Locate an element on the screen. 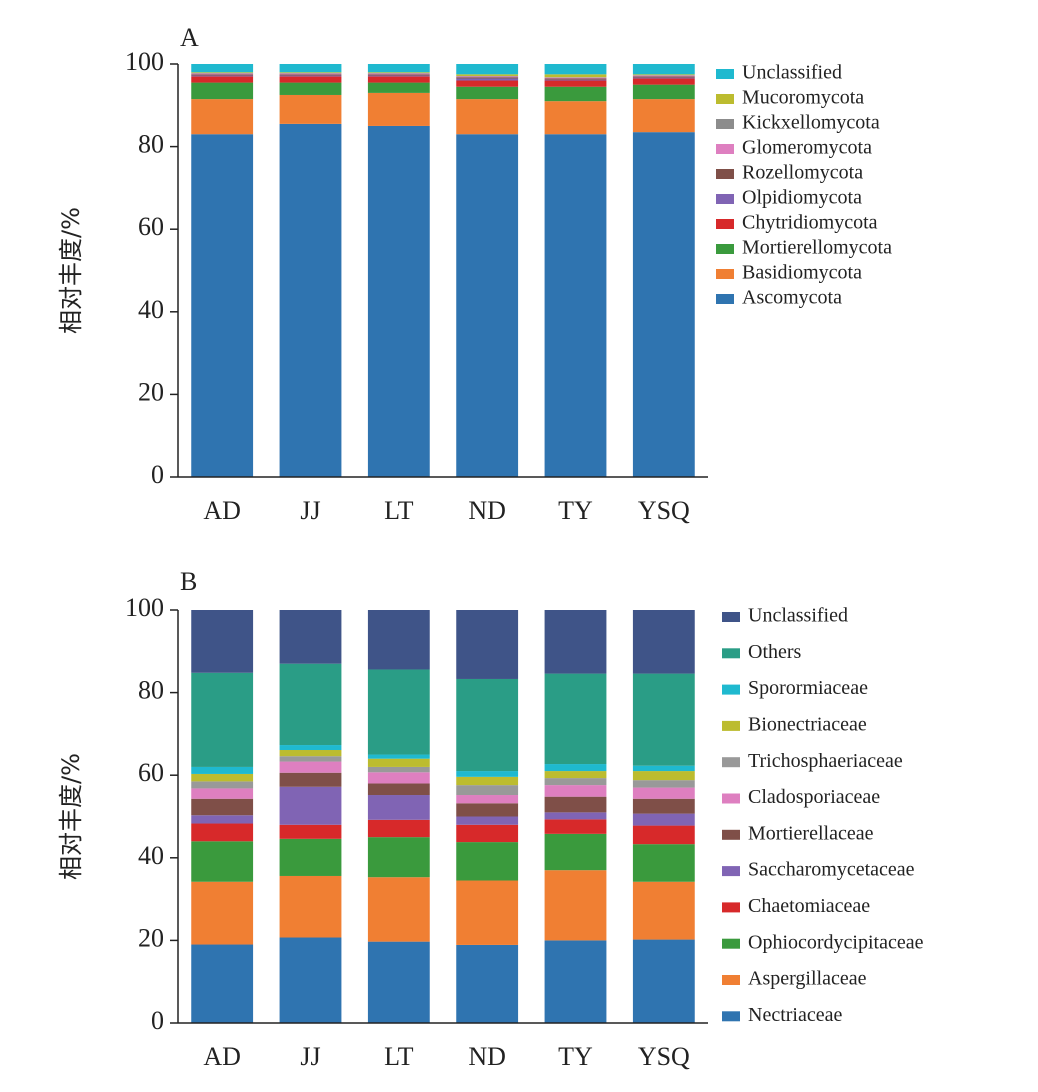  legend-label: Glomeromycota is located at coordinates (807, 148).